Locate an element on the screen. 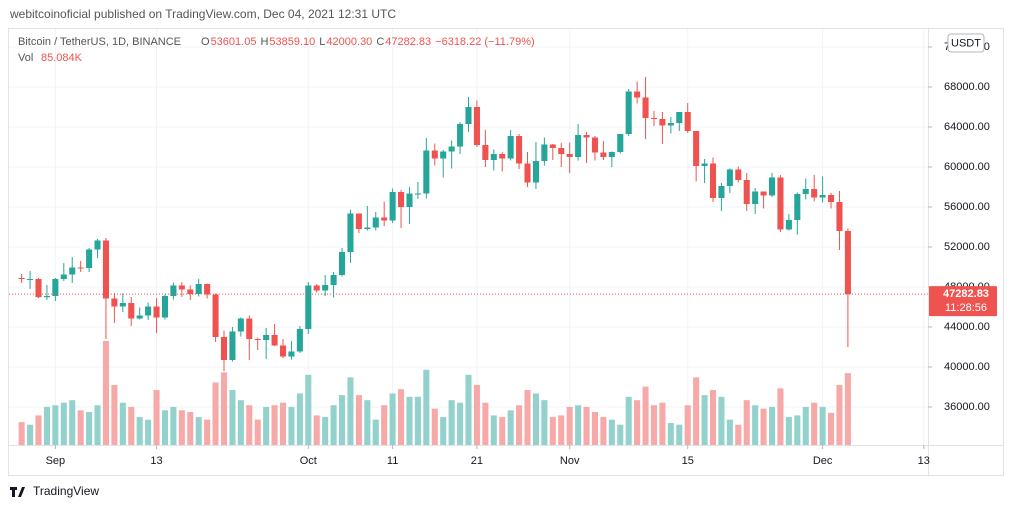  x-tick-label: Oct is located at coordinates (308, 461).